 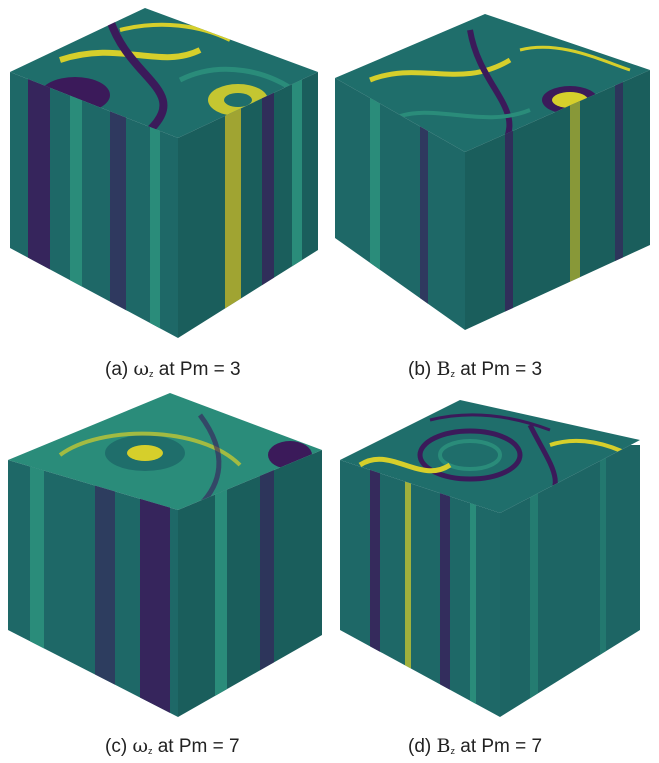 I want to click on caption-a: (a) ωz at Pm = 3, so click(x=173, y=369).